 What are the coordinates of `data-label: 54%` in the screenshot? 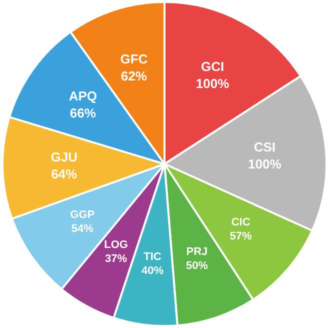 It's located at (82, 228).